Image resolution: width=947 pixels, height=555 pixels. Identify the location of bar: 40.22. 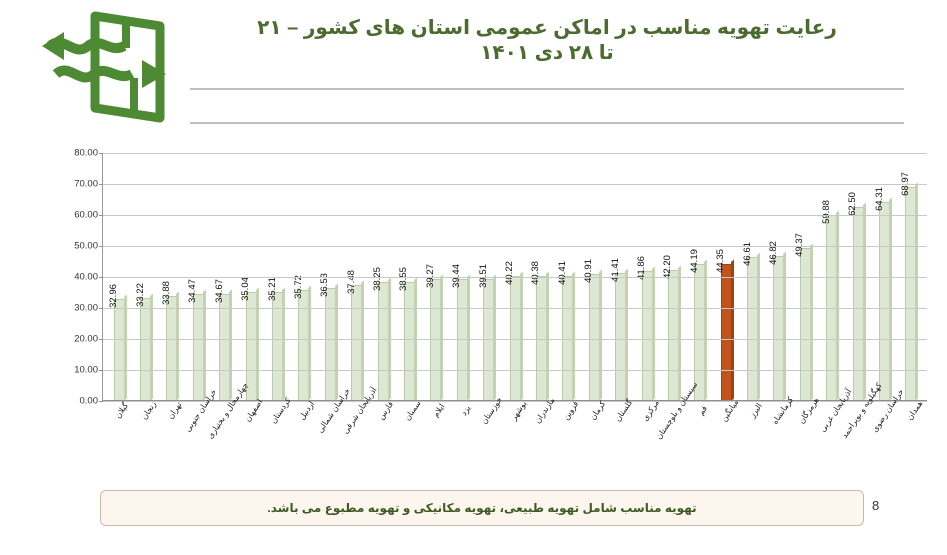
(512, 331).